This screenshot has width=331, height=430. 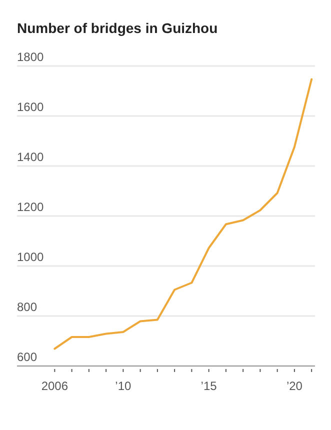 I want to click on x-tick-label: ’20, so click(x=294, y=386).